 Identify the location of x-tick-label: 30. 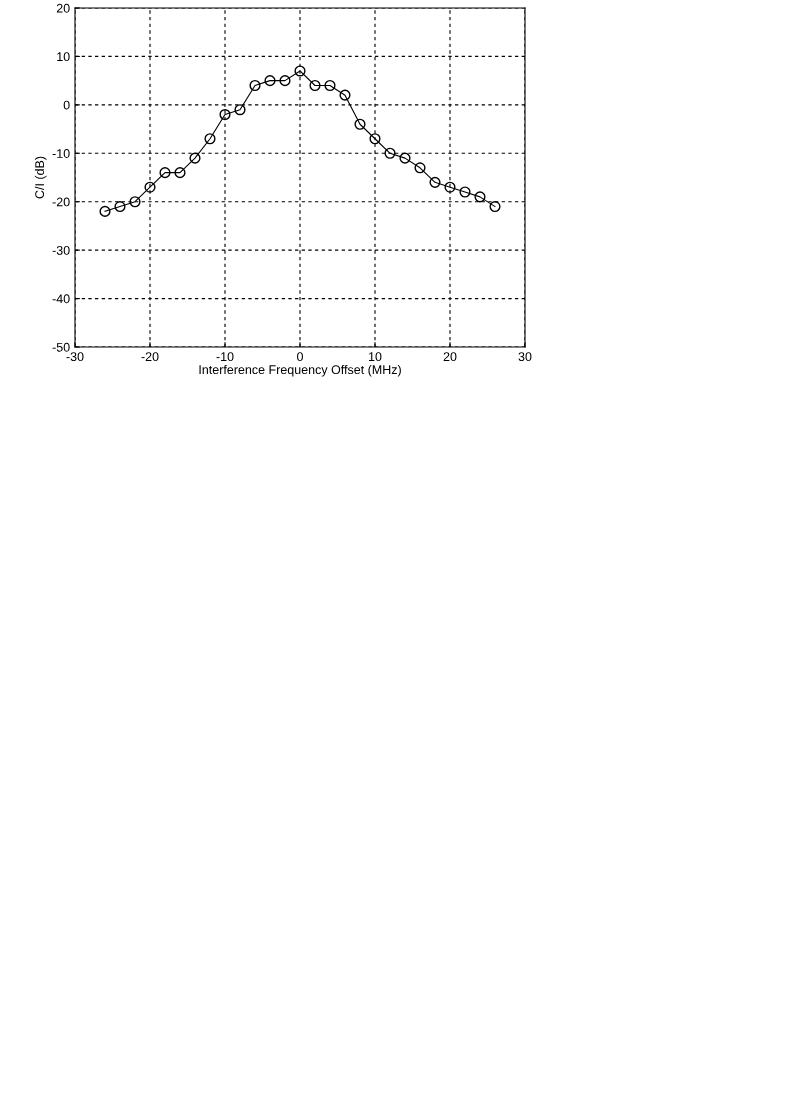
(525, 357).